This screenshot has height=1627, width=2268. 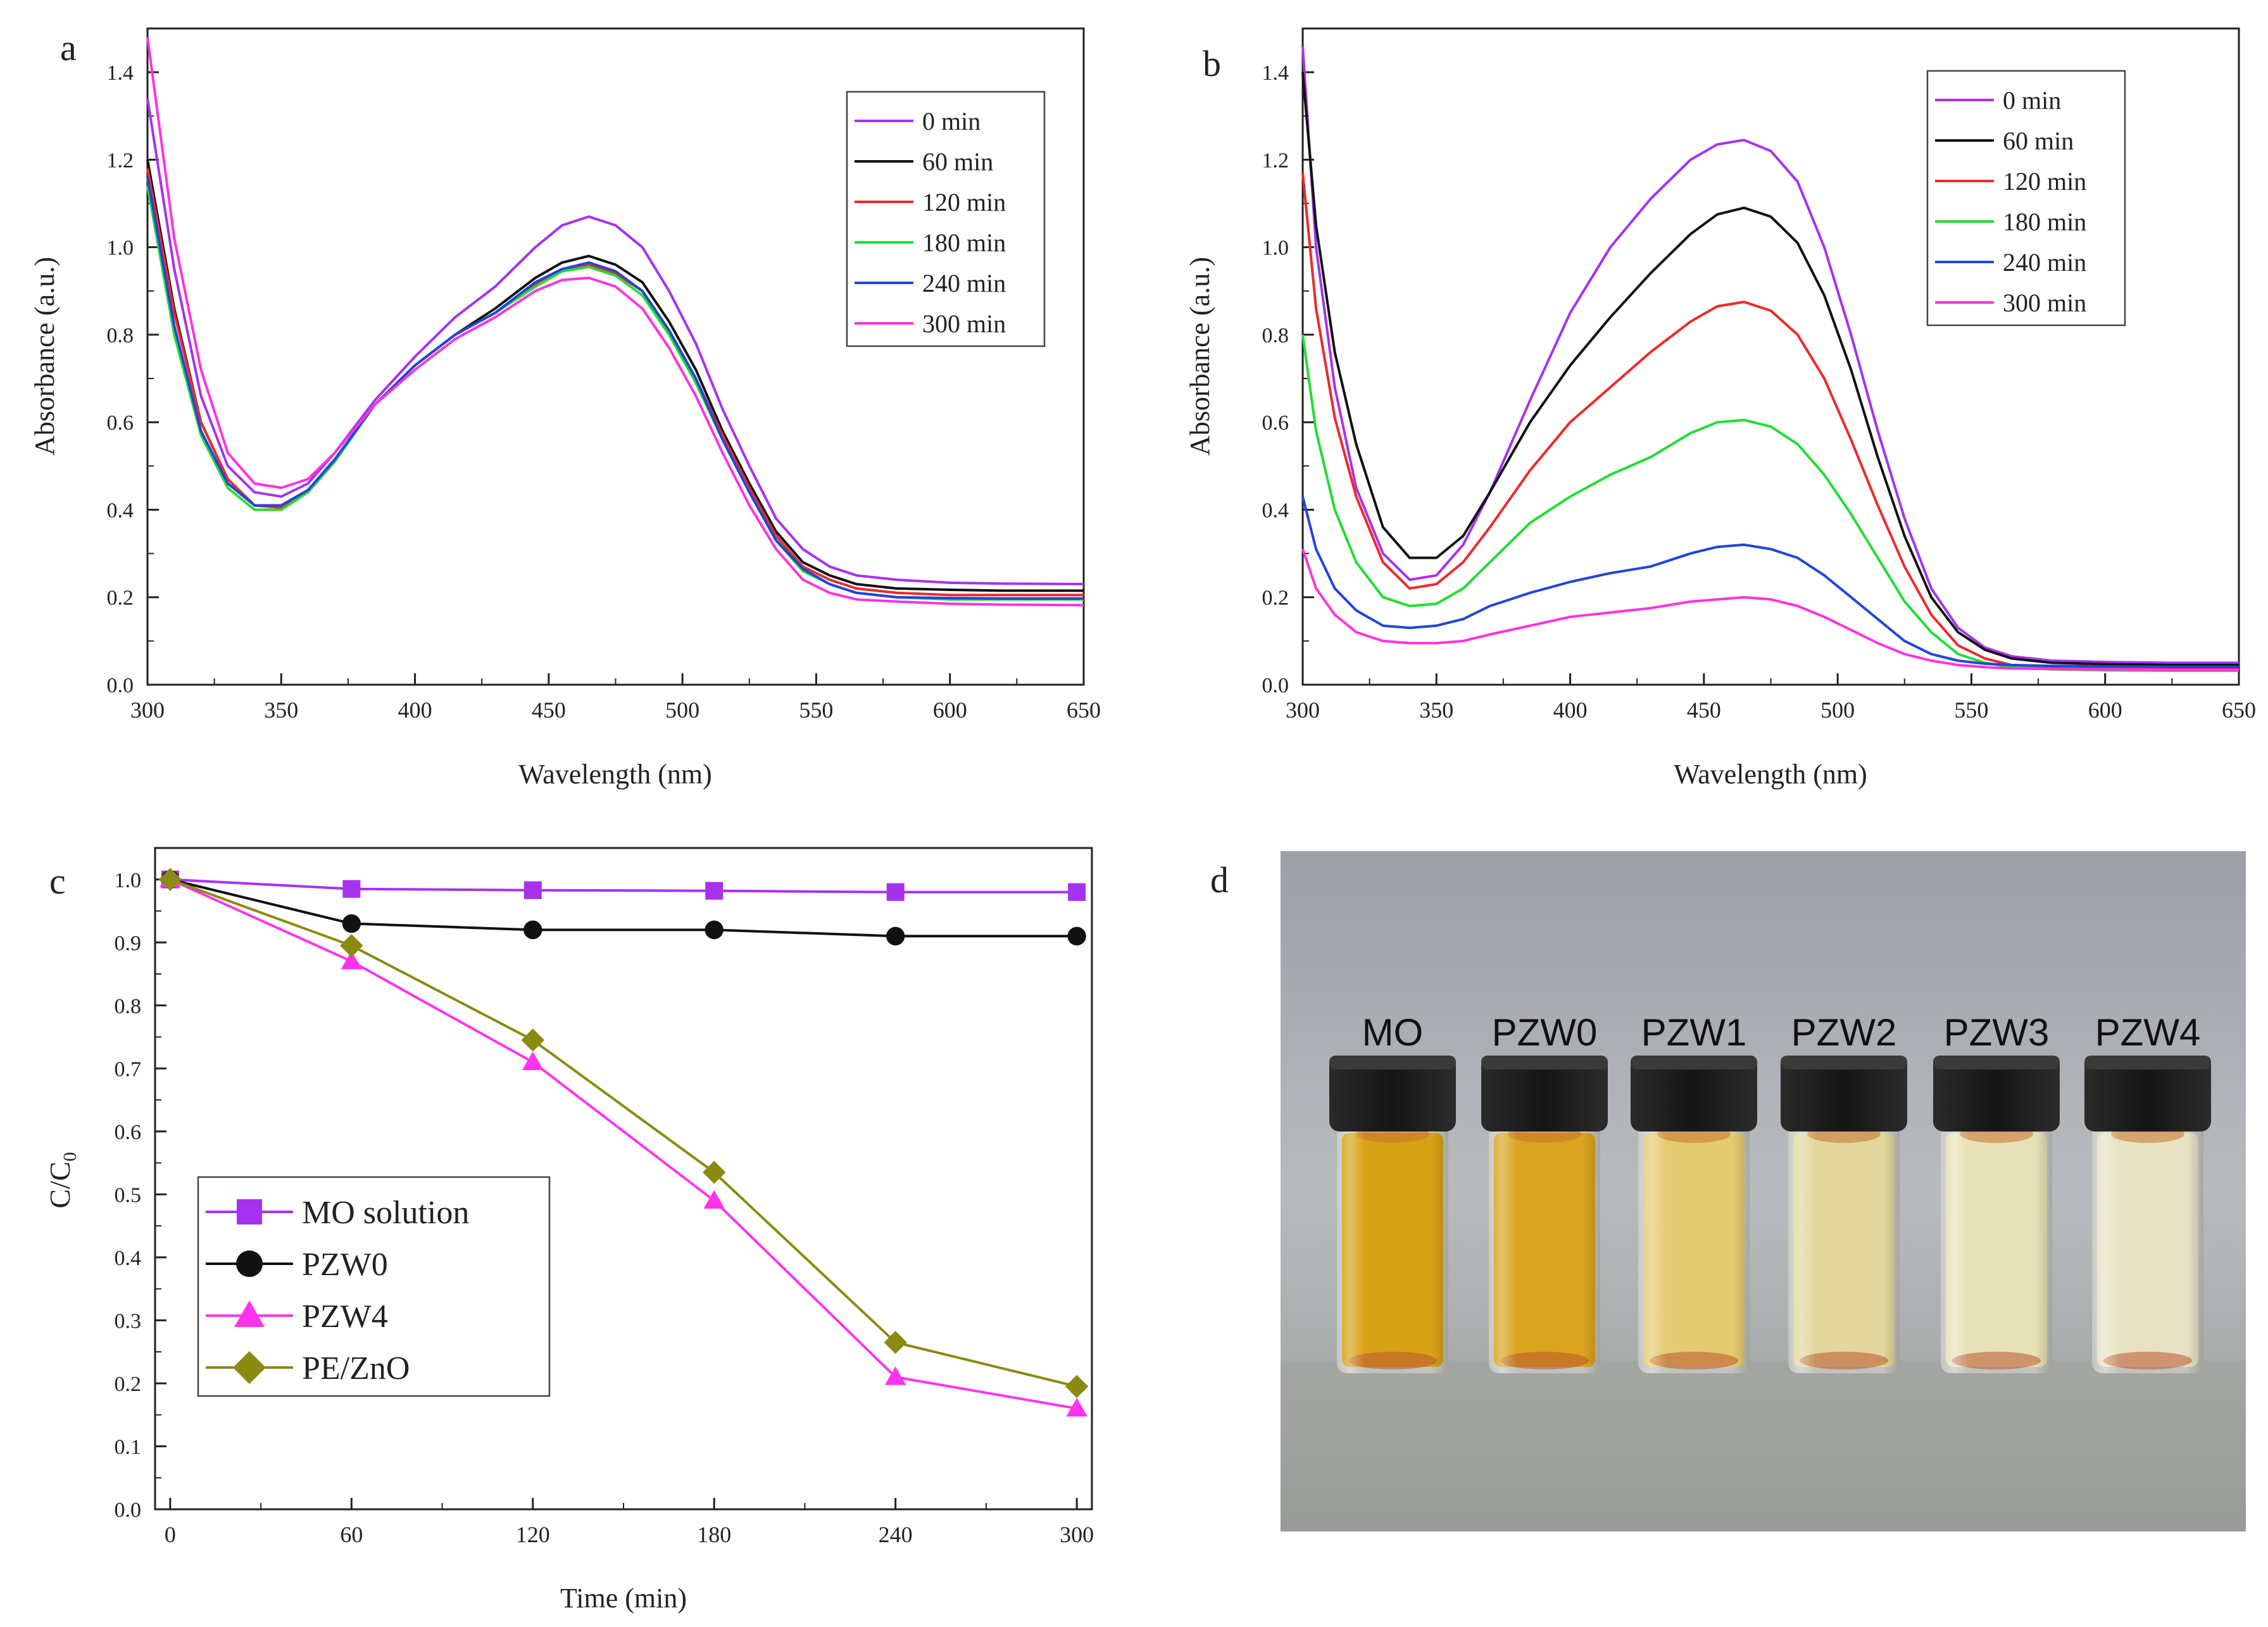 I want to click on legend-label: 300 min, so click(x=964, y=323).